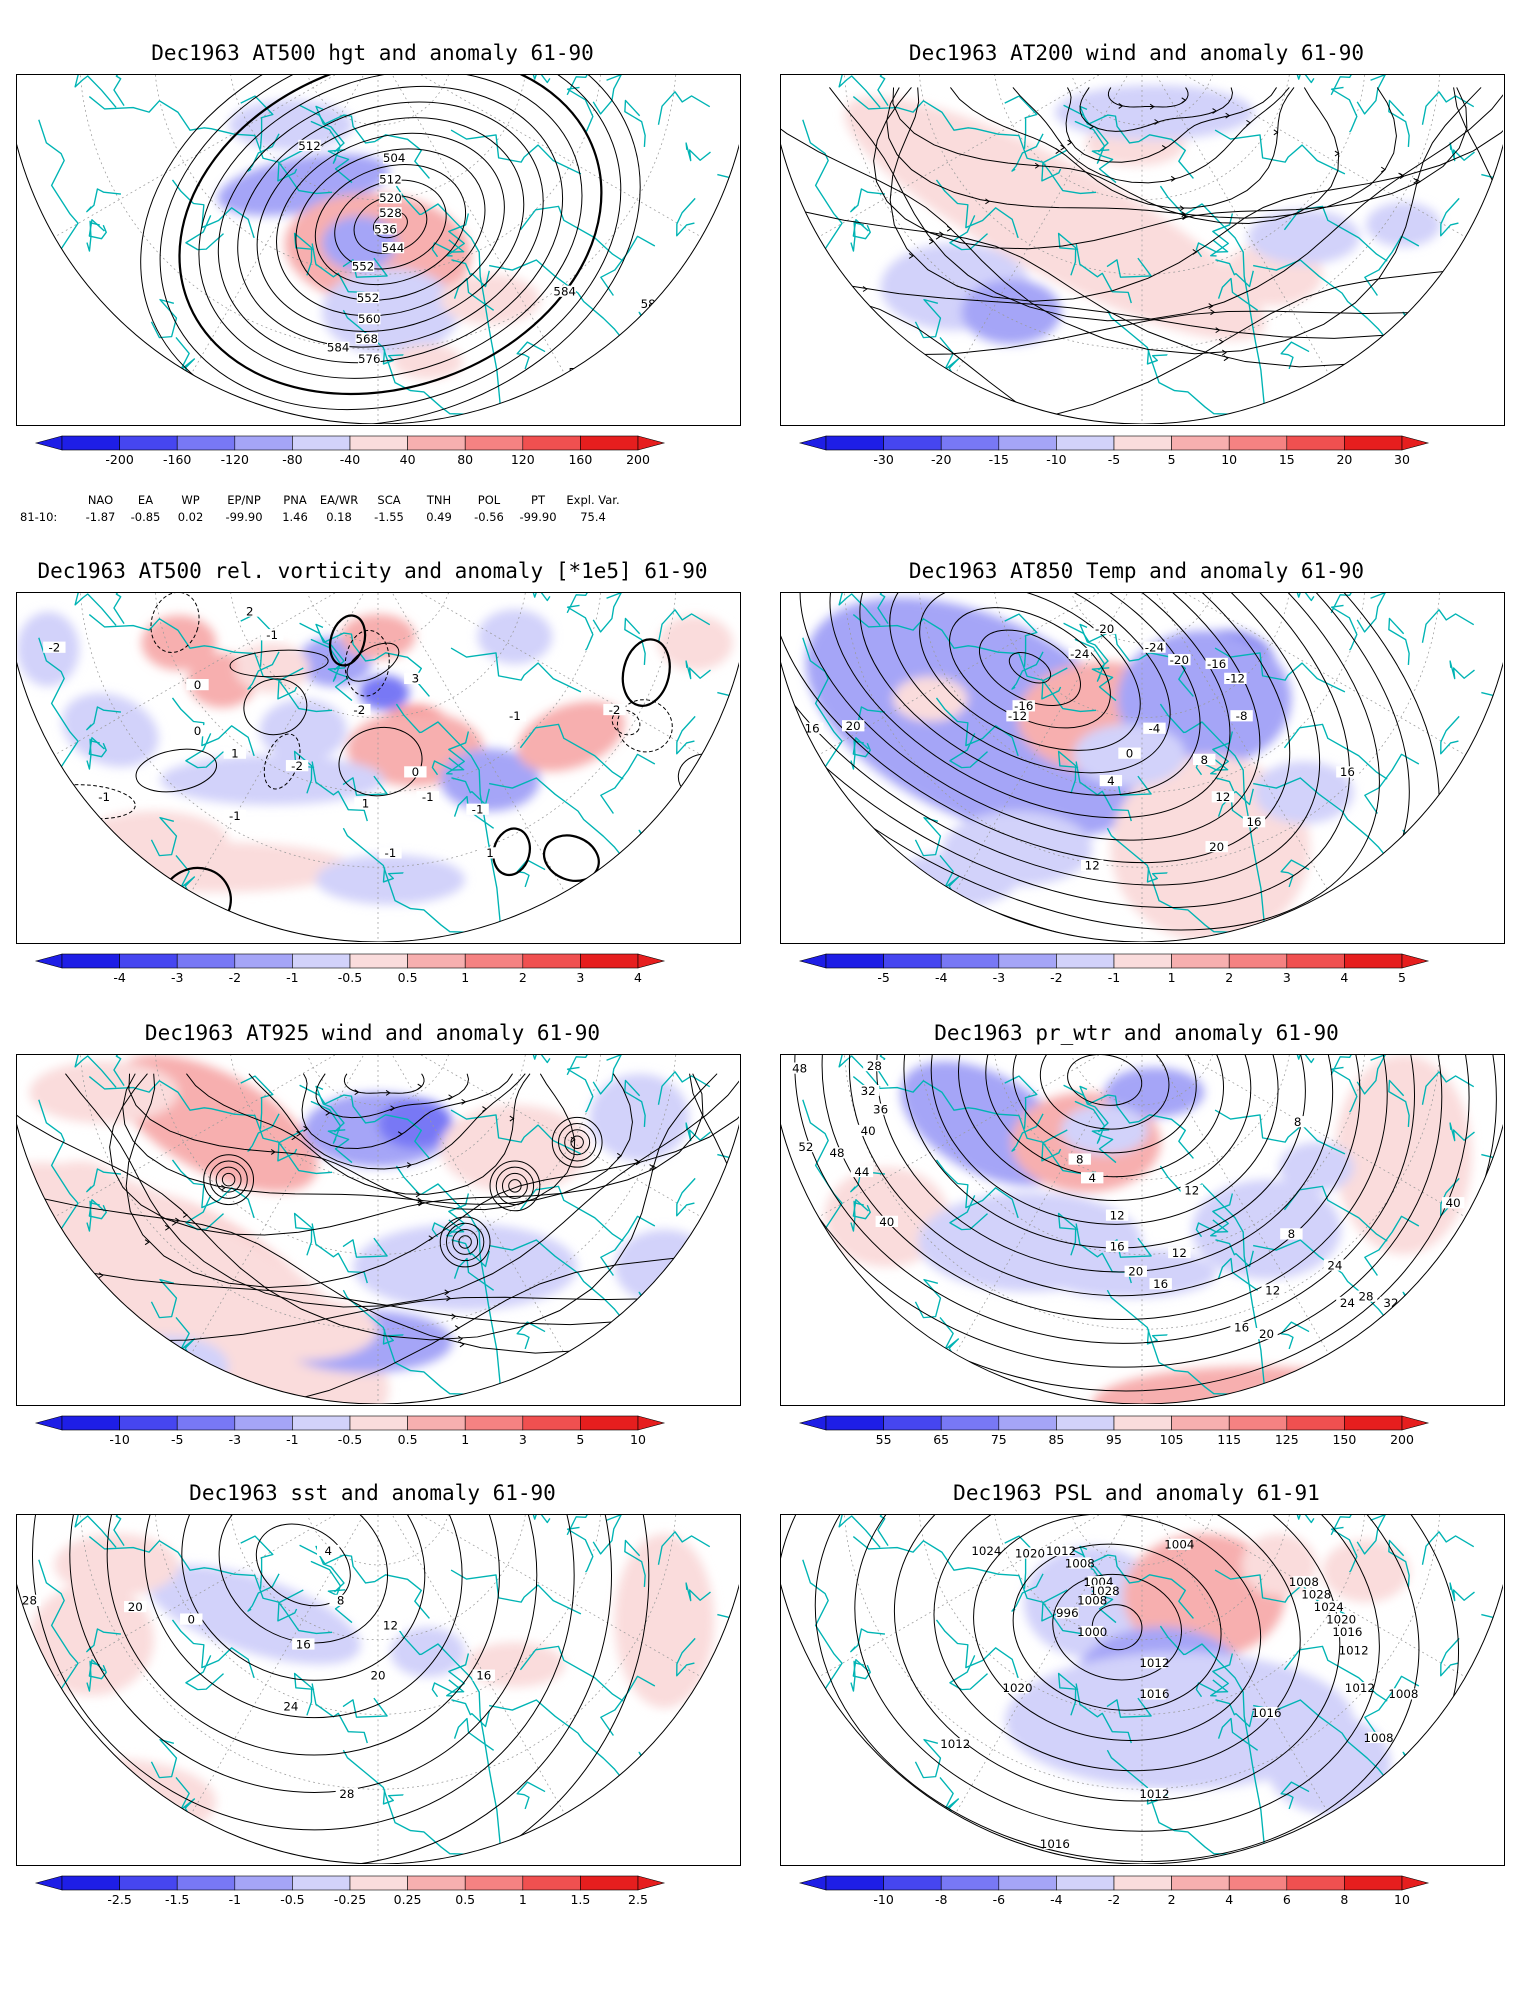 The image size is (1520, 2005). I want to click on colorbar-tick-label: -0.5, so click(350, 1439).